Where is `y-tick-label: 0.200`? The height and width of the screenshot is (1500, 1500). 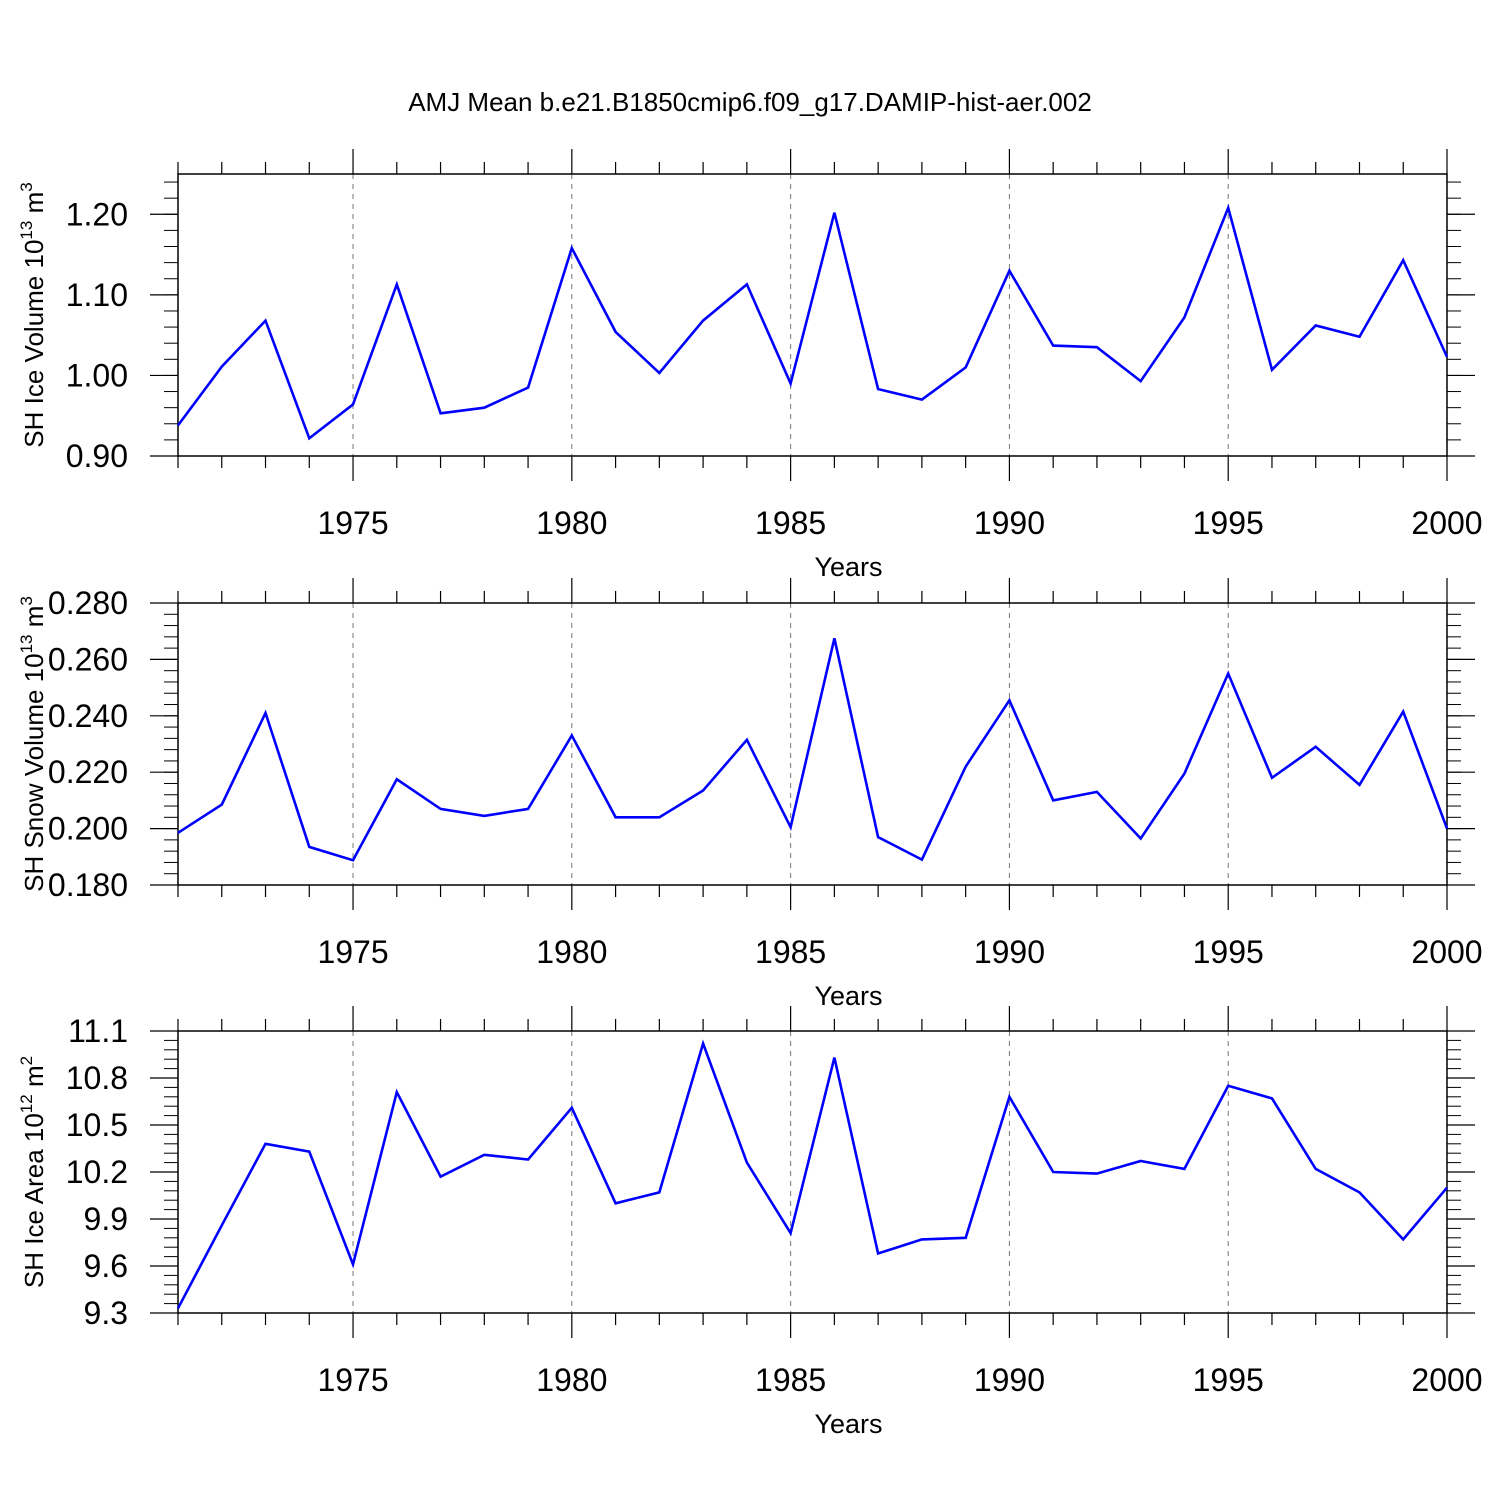 y-tick-label: 0.200 is located at coordinates (88, 829).